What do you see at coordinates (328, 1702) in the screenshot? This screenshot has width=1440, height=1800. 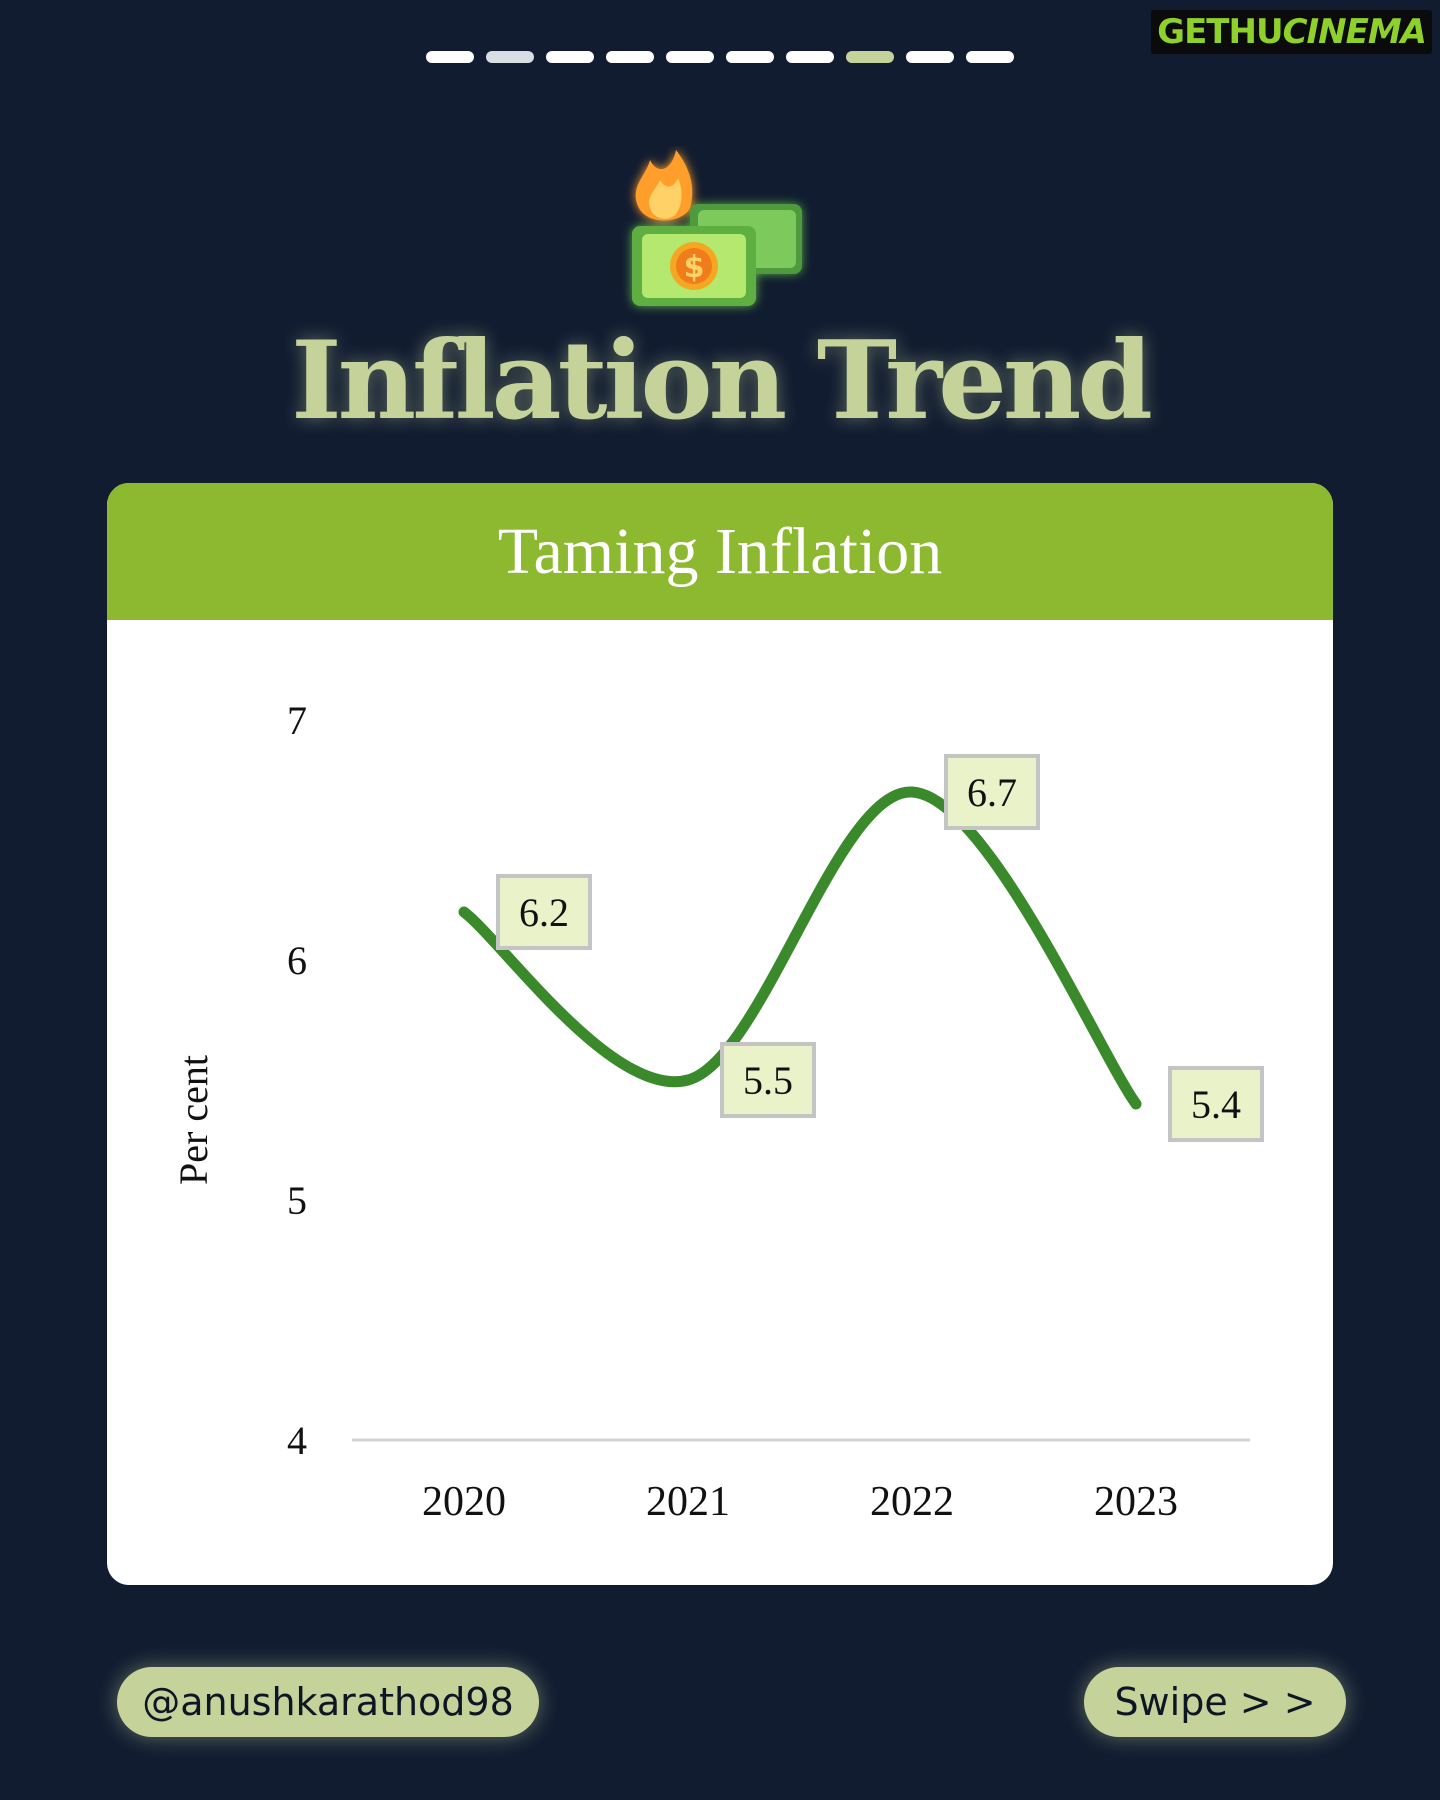 I see `author-handle: @anushkarathod98` at bounding box center [328, 1702].